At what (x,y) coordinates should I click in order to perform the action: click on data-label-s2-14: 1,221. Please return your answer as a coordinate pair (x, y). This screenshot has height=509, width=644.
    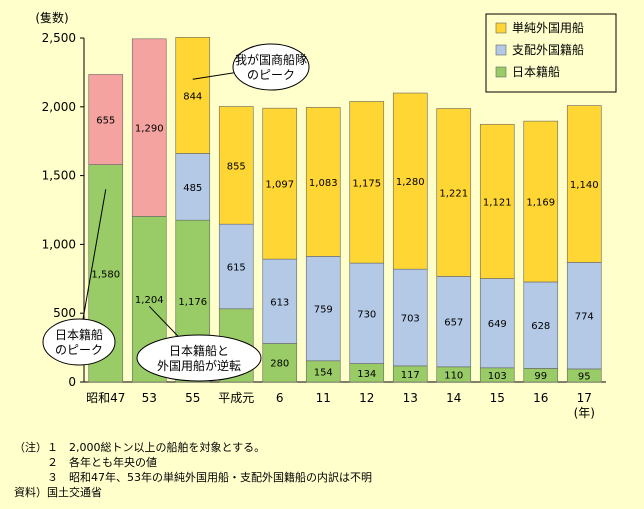
    Looking at the image, I should click on (453, 193).